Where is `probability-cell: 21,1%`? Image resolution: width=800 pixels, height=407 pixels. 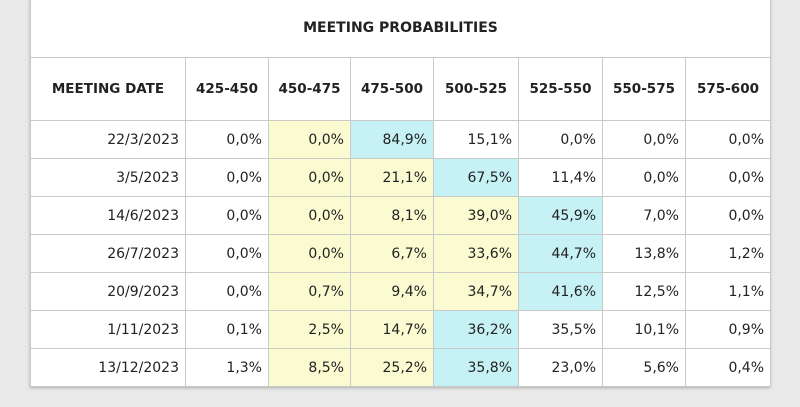
probability-cell: 21,1% is located at coordinates (392, 177).